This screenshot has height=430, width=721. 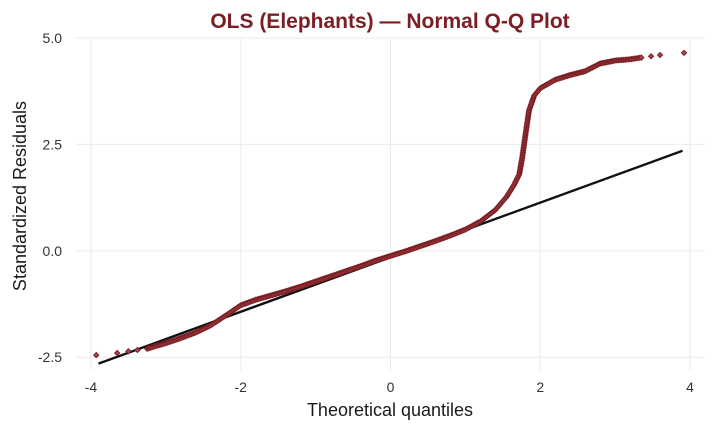 I want to click on x-tick-label: -2, so click(x=241, y=387).